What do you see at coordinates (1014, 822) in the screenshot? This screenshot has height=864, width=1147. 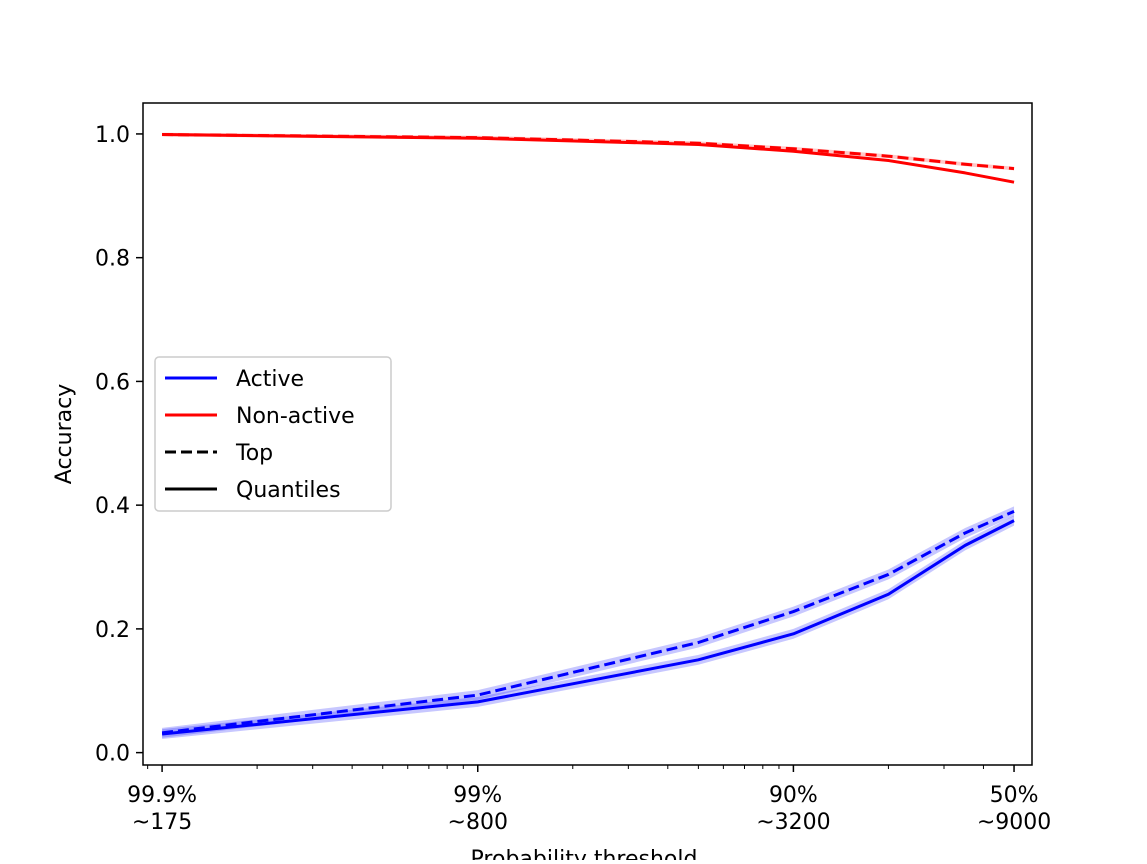 I see `x-tick-sublabel: ~9000` at bounding box center [1014, 822].